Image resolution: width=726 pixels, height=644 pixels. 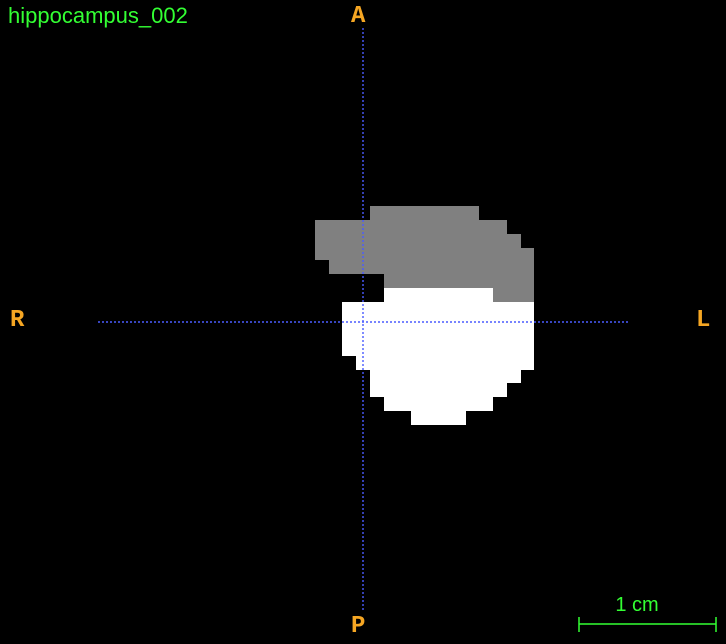 I want to click on white-segment, so click(x=438, y=356).